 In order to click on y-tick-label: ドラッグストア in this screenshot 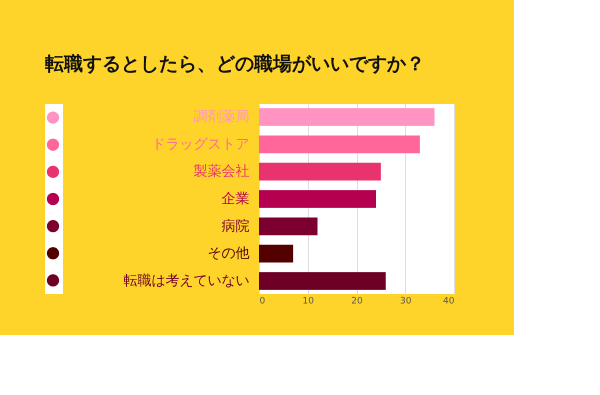, I will do `click(201, 144)`.